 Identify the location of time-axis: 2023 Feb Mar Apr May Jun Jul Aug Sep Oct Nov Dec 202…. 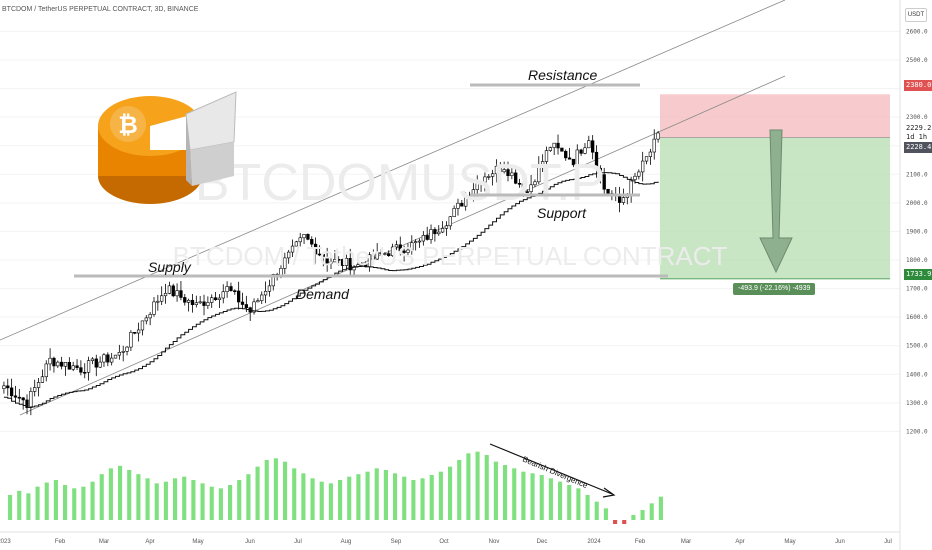
(450, 538).